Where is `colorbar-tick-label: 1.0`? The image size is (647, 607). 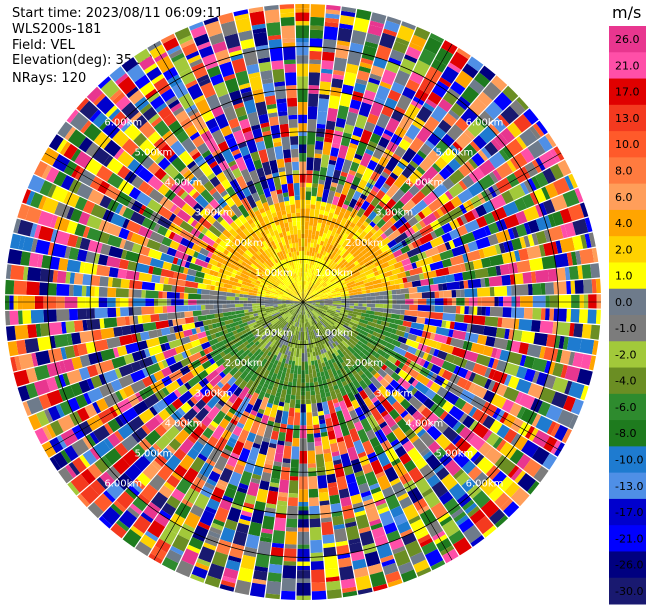 colorbar-tick-label: 1.0 is located at coordinates (624, 276).